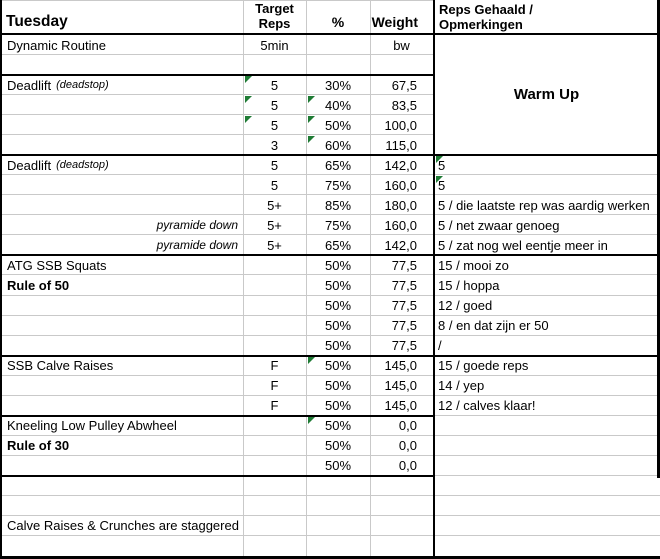 The height and width of the screenshot is (559, 660). I want to click on warmup-merged-cell: Warm Up, so click(546, 94).